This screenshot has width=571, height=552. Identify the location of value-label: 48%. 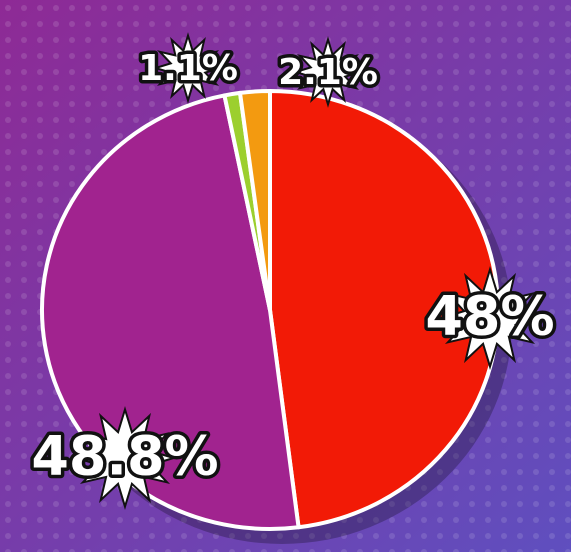
(489, 316).